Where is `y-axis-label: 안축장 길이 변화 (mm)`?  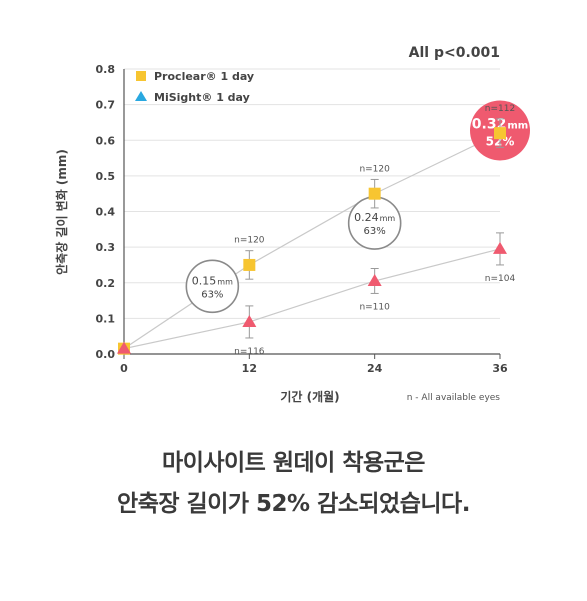 y-axis-label: 안축장 길이 변화 (mm) is located at coordinates (61, 212).